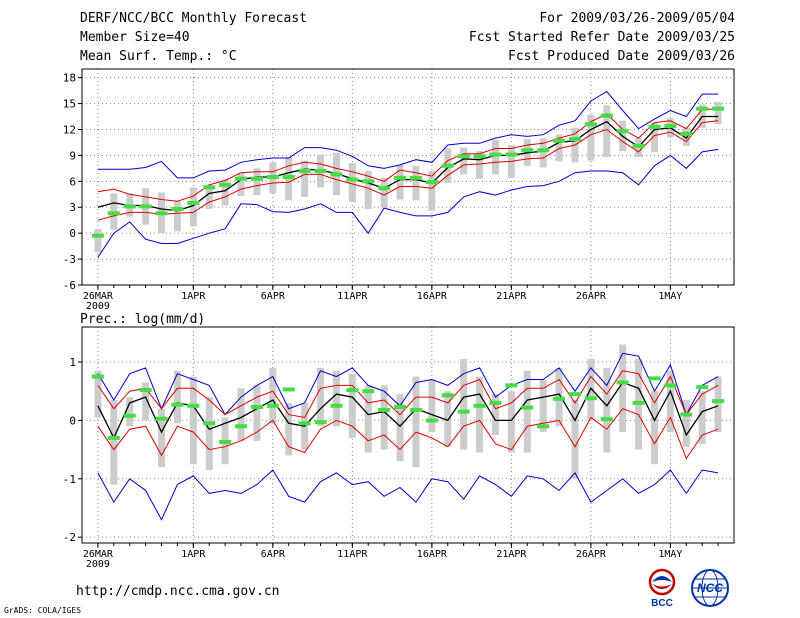 The width and height of the screenshot is (800, 618). Describe the element at coordinates (72, 181) in the screenshot. I see `y-tick-label: 6` at that location.